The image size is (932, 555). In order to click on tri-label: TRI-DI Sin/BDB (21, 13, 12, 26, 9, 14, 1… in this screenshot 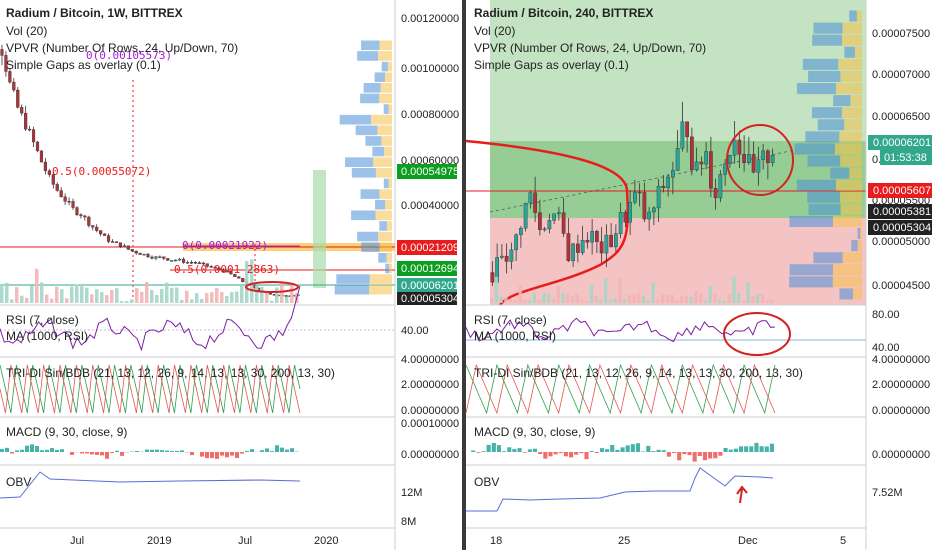, I will do `click(170, 373)`.